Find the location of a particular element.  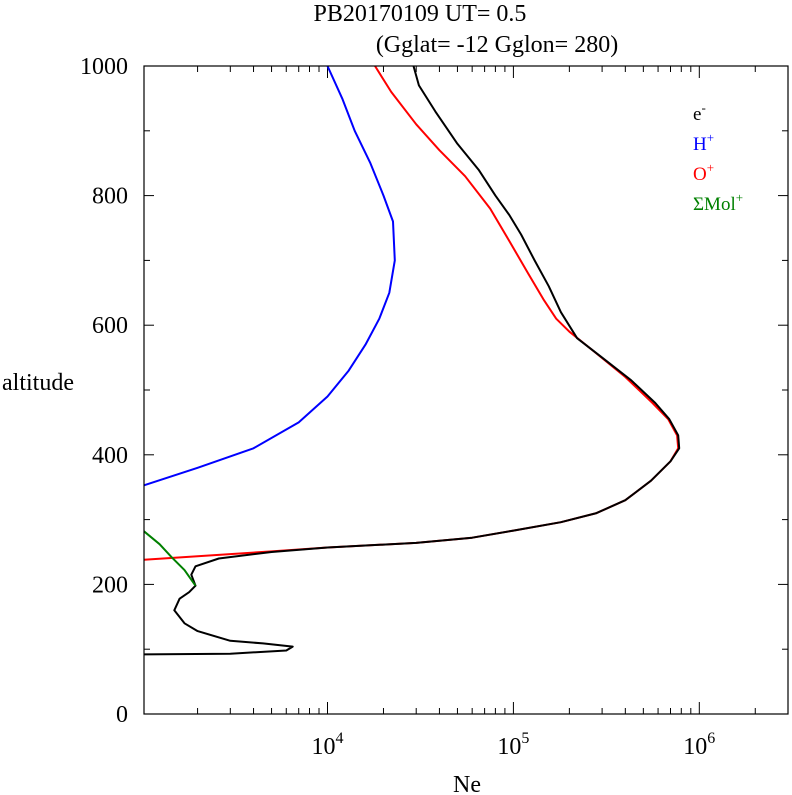

x-tick-labels: 10⁴ 10⁵ 10⁶ is located at coordinates (514, 745).